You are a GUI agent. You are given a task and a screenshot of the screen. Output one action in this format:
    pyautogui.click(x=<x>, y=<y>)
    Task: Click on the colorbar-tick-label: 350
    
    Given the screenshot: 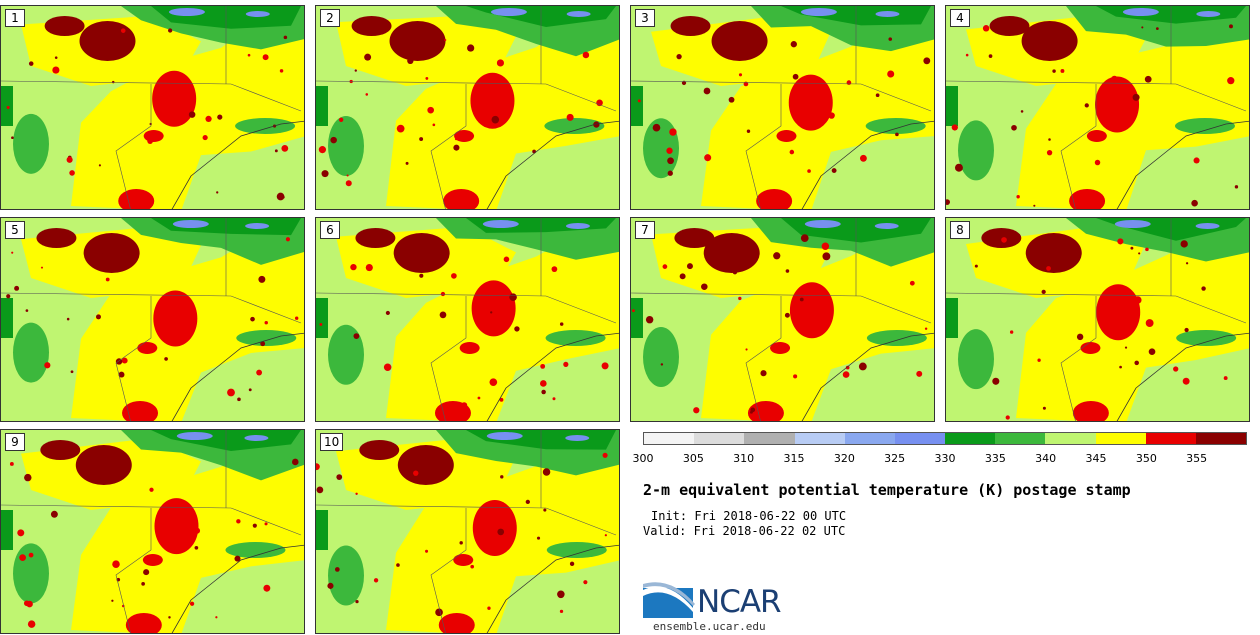 What is the action you would take?
    pyautogui.click(x=1146, y=458)
    